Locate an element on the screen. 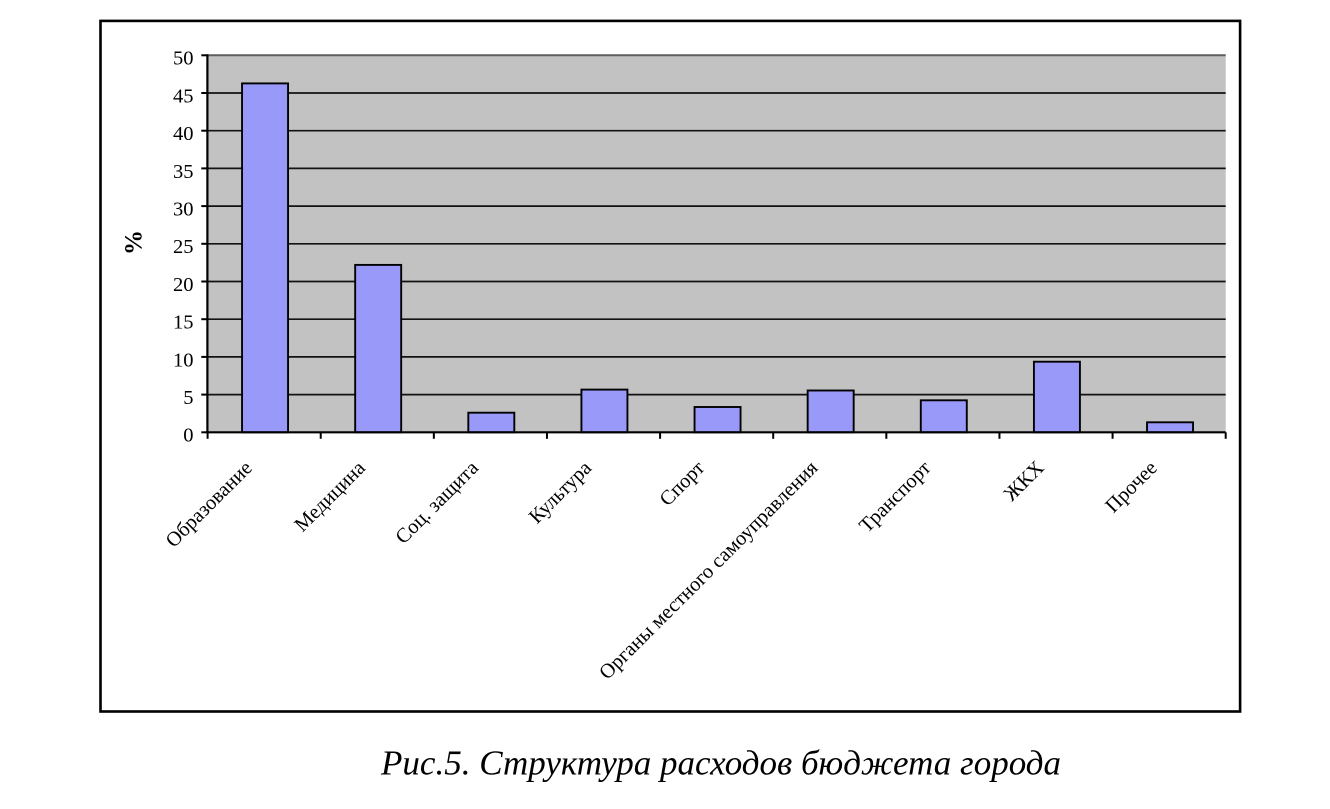 This screenshot has width=1330, height=809. svg-text: 50 is located at coordinates (183, 59).